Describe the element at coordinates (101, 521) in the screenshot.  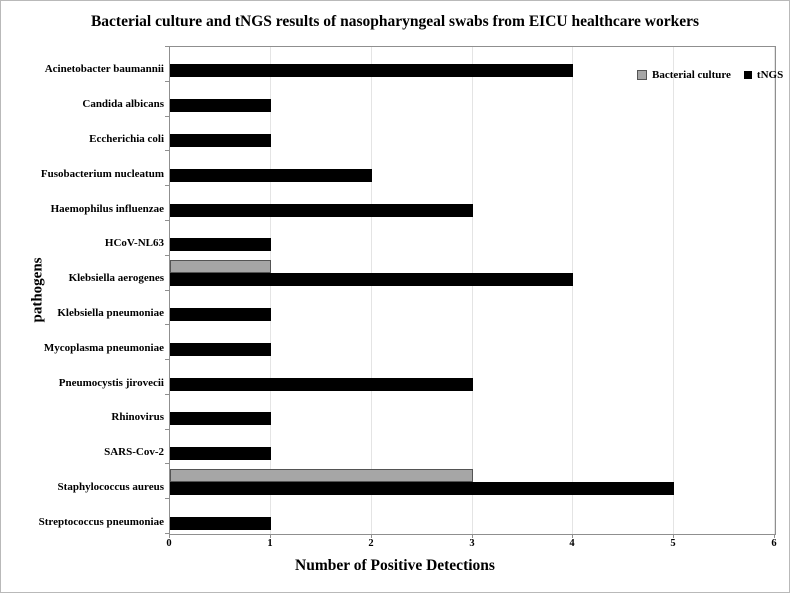
I see `category-label: Streptococcus pneumoniae` at that location.